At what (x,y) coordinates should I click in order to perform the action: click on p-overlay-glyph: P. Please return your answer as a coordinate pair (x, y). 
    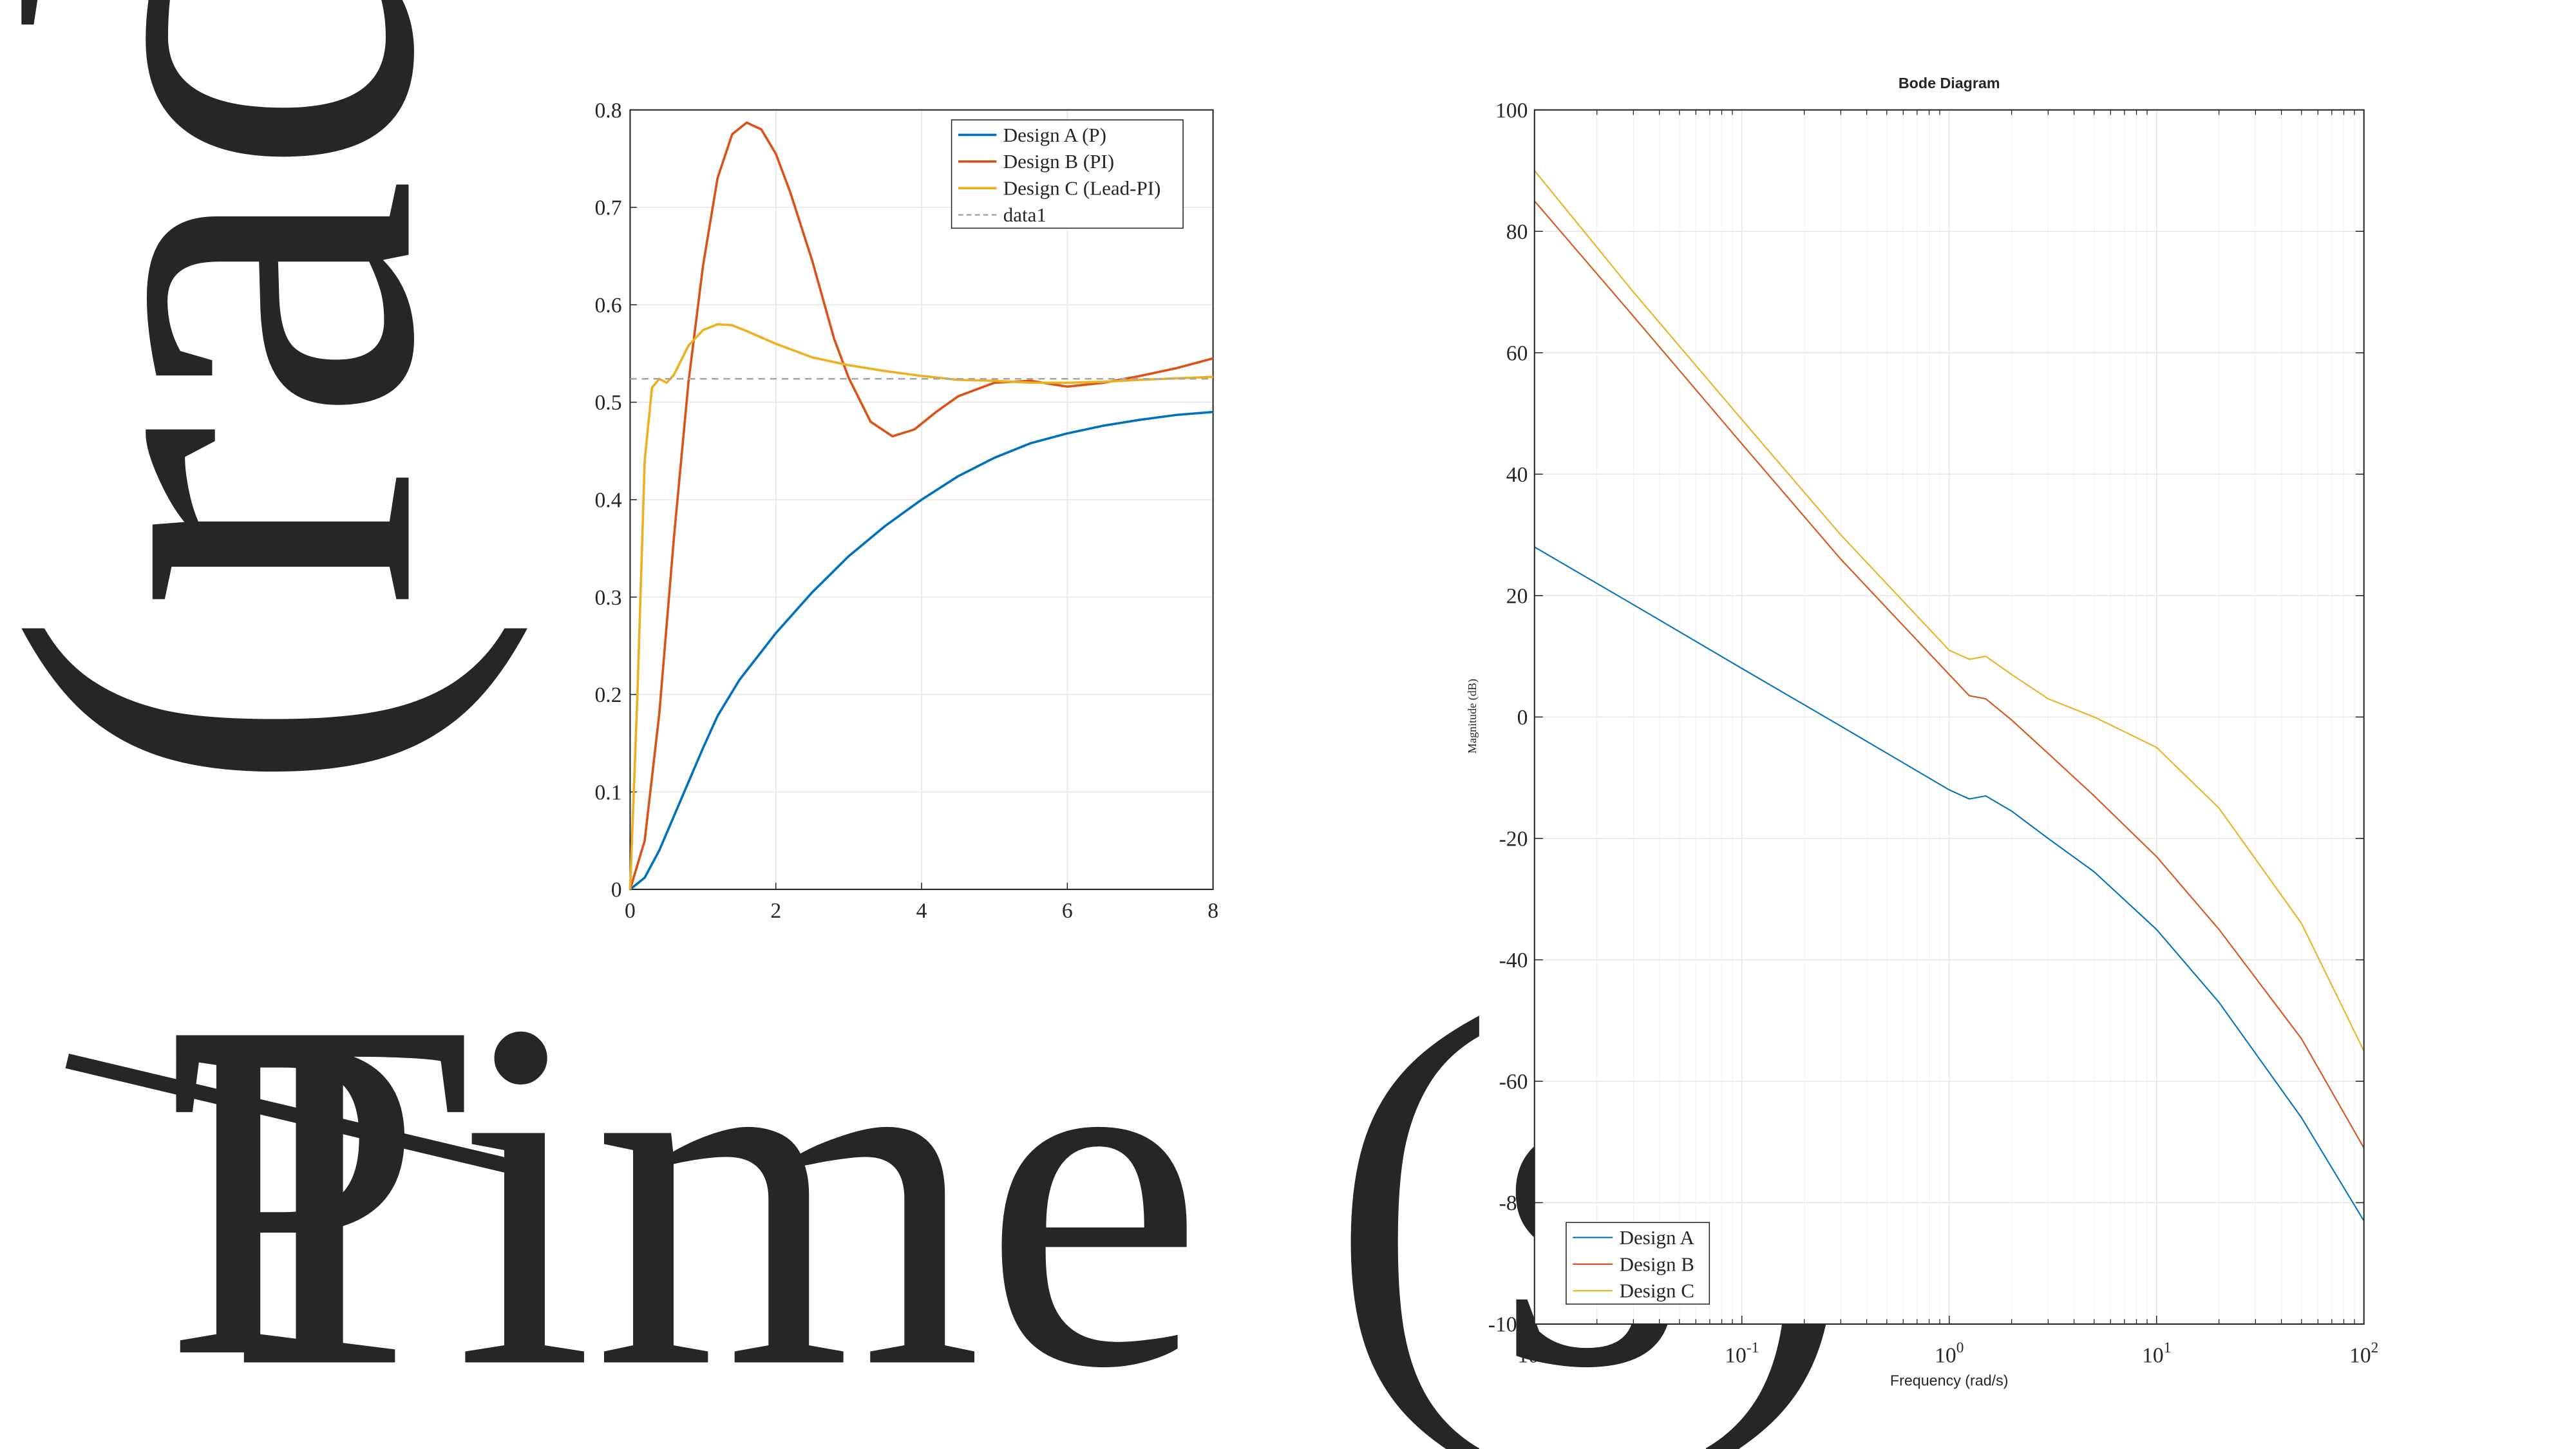
    Looking at the image, I should click on (293, 1193).